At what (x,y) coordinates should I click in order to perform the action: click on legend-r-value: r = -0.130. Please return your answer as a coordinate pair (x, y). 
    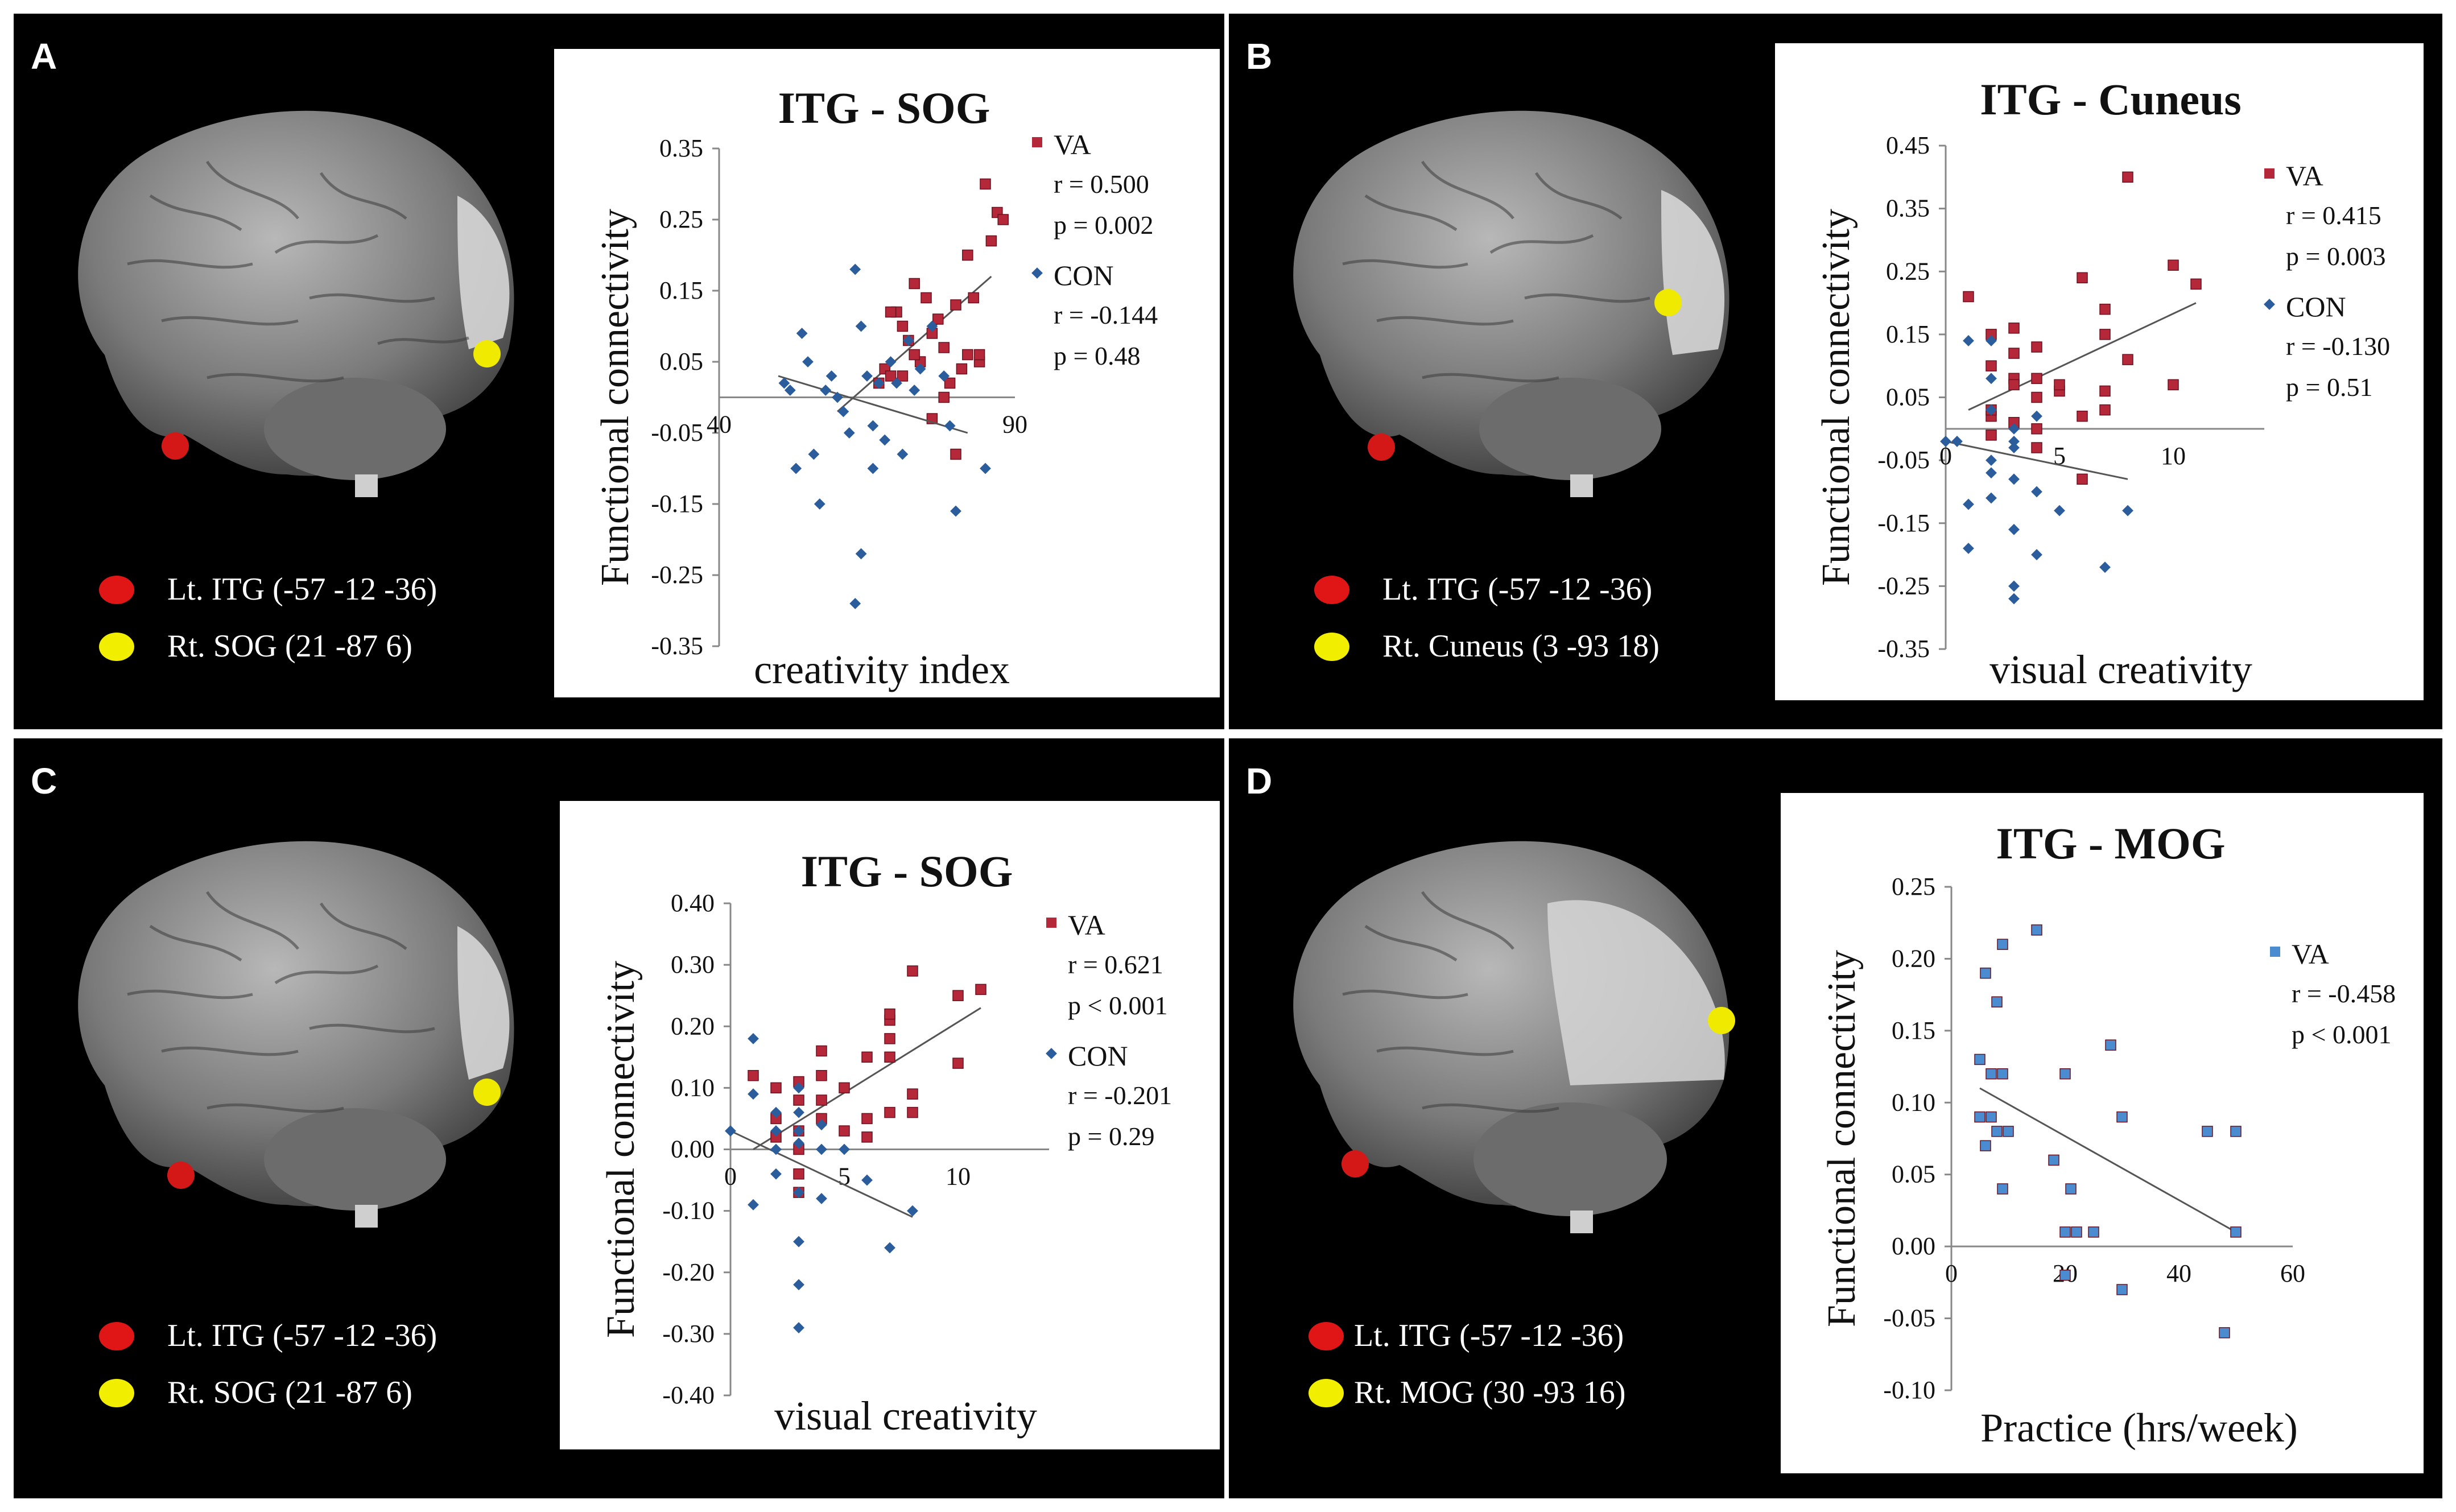
    Looking at the image, I should click on (2338, 346).